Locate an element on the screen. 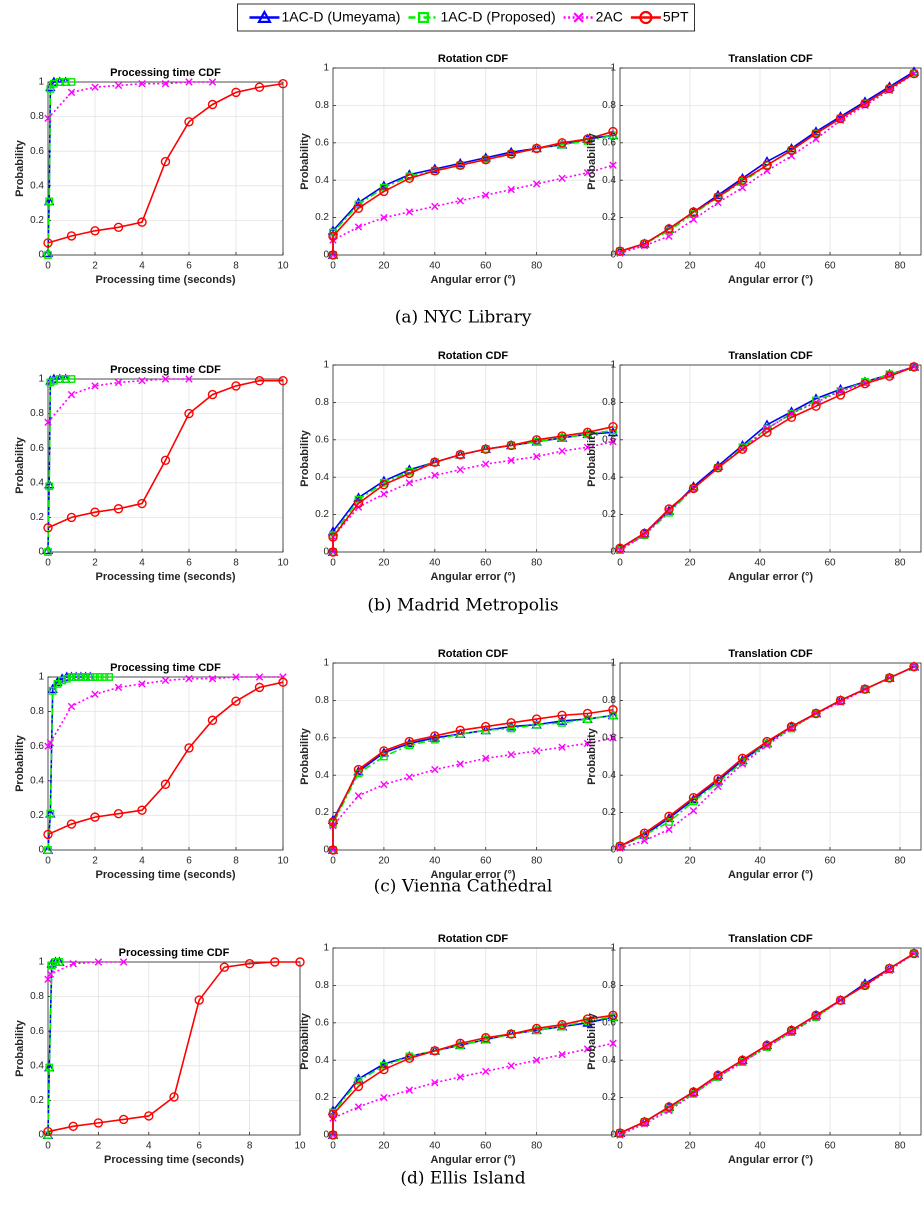  x-tick-label: 10 is located at coordinates (283, 266).